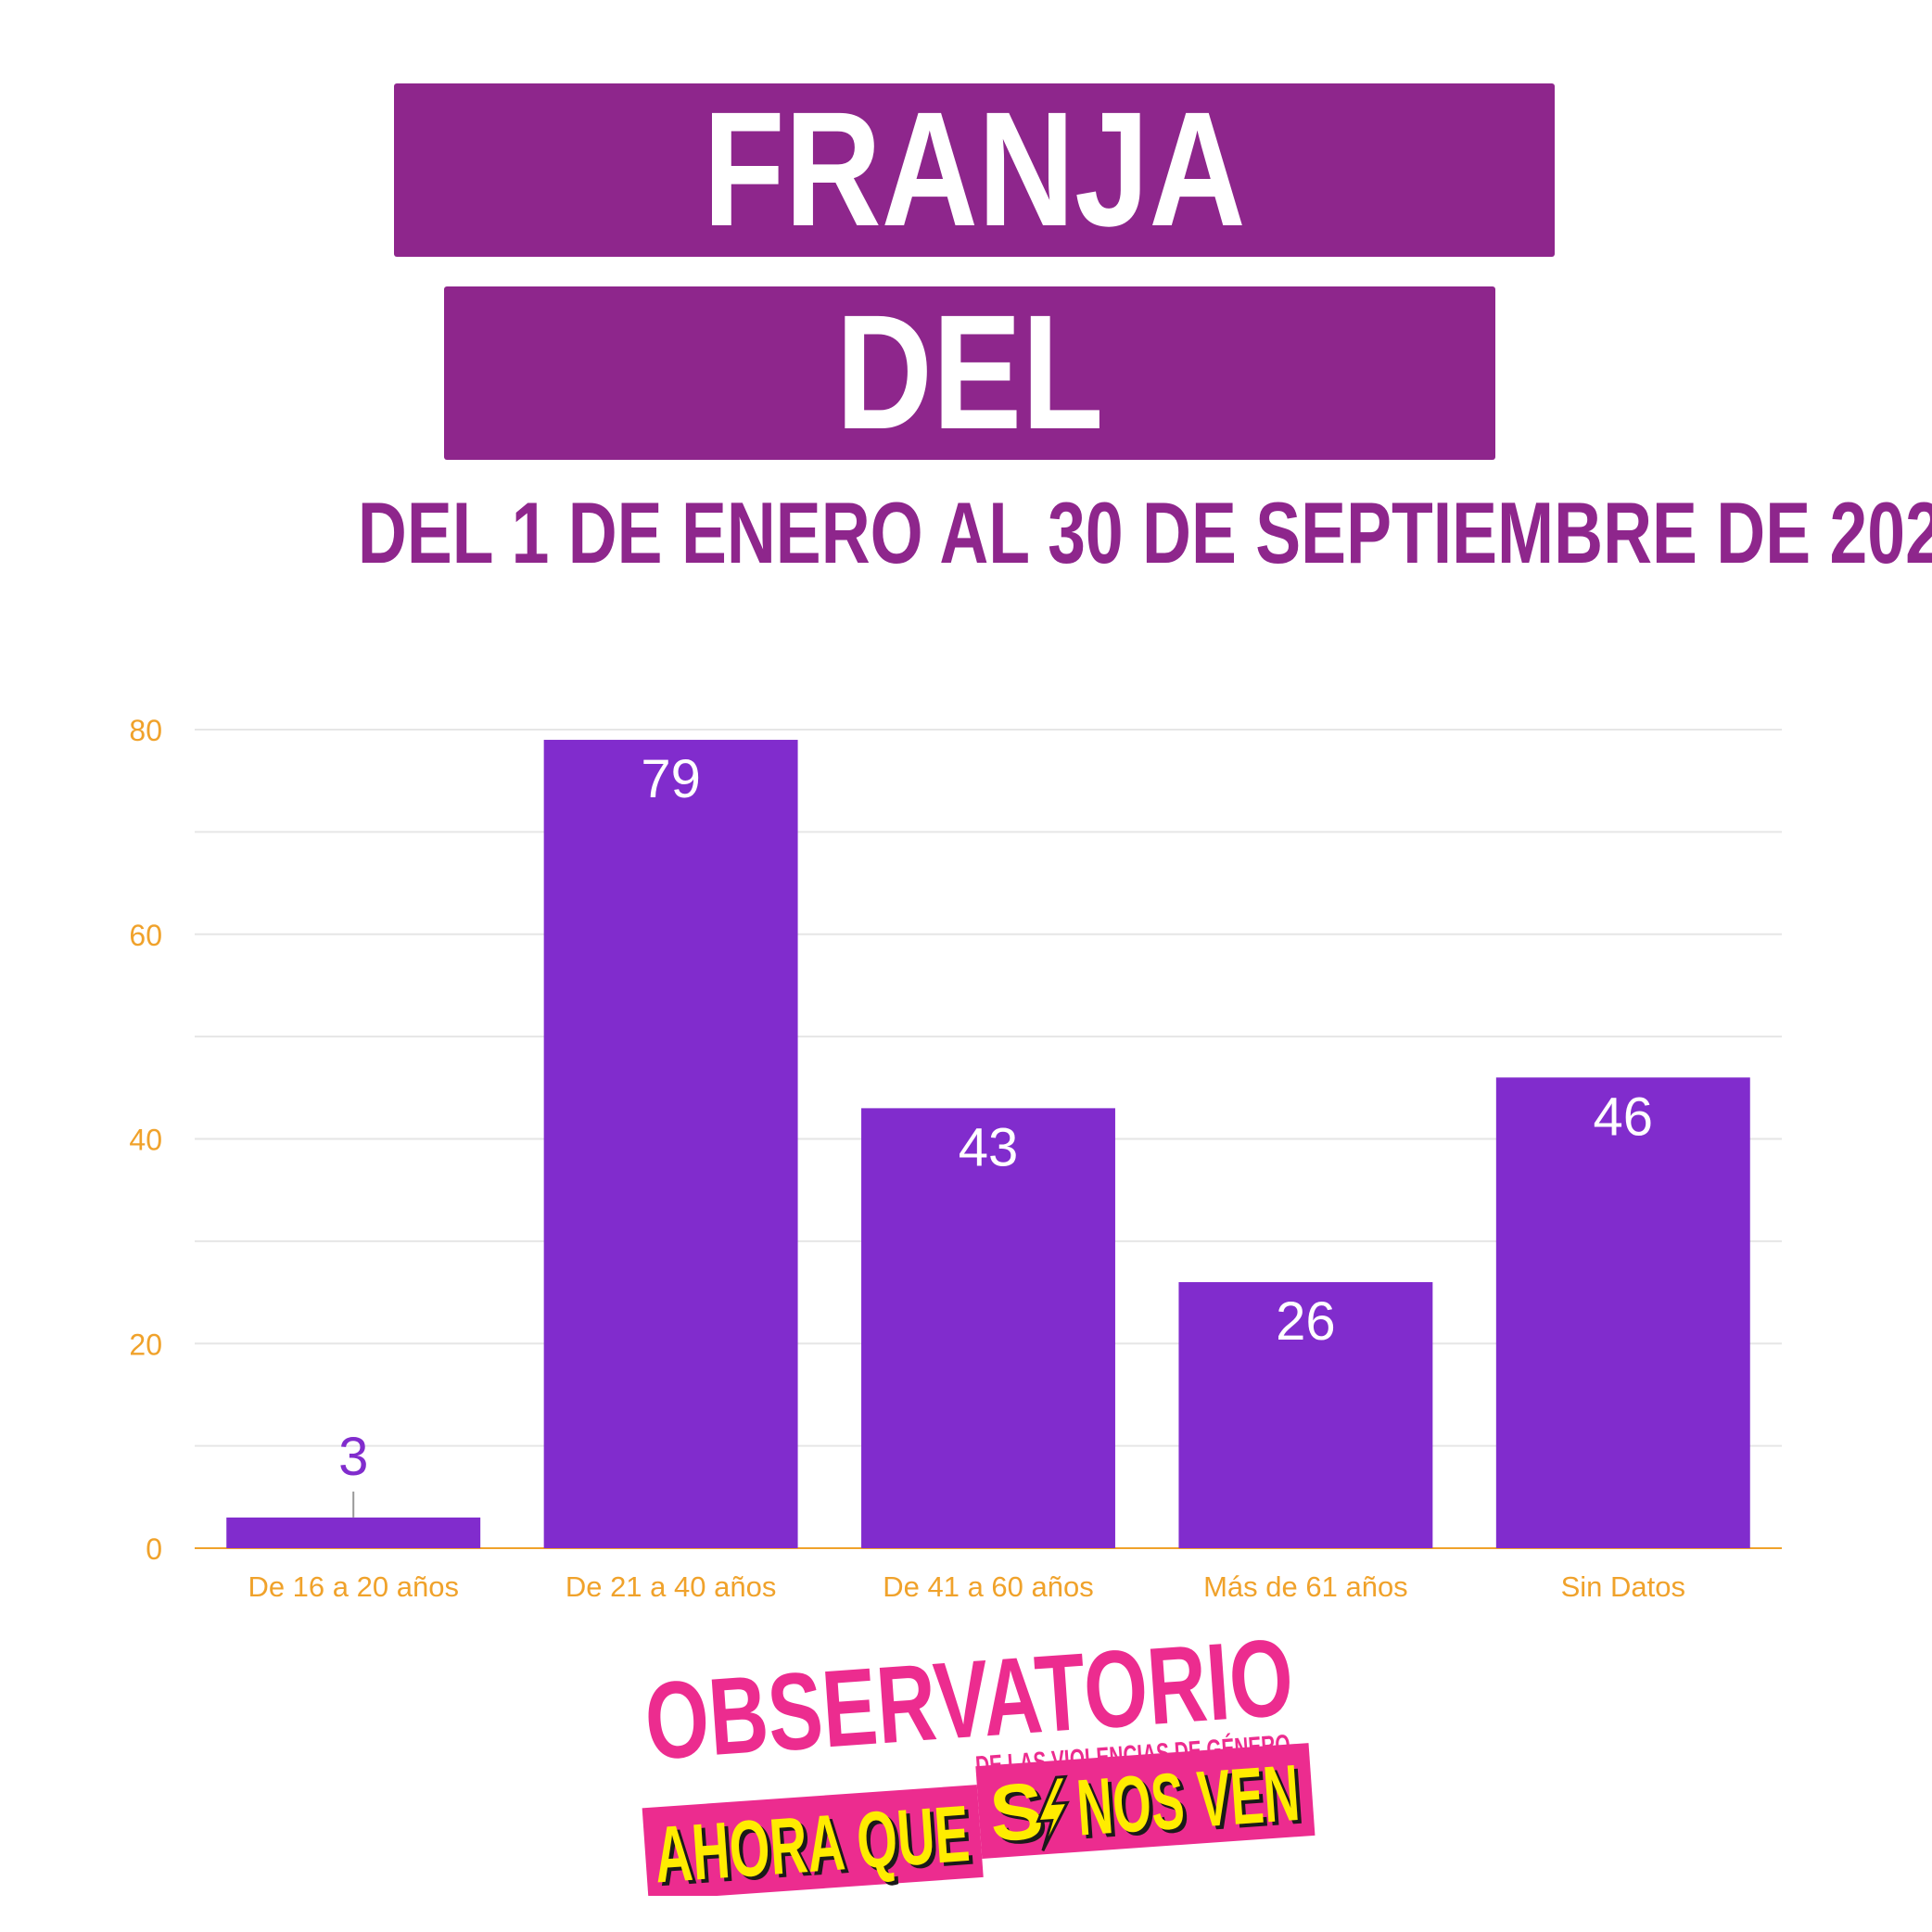 This screenshot has height=1932, width=1932. I want to click on logo-nos-ven-shadow: NOS VEN, so click(1192, 1804).